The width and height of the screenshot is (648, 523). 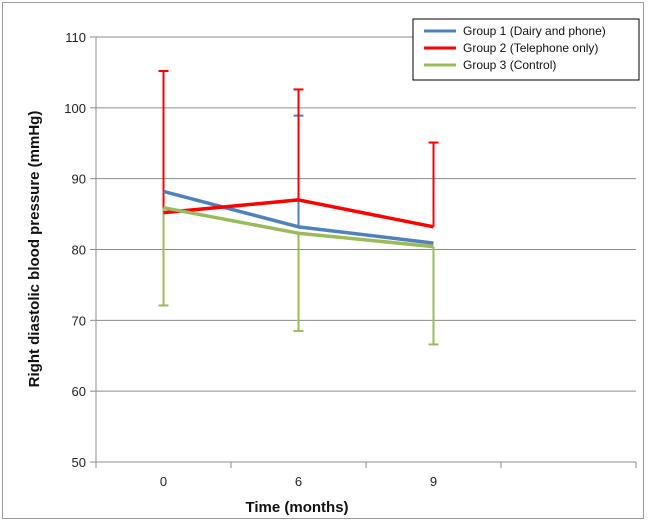 What do you see at coordinates (534, 31) in the screenshot?
I see `legend-label-1: Group 1 (Dairy and phone)` at bounding box center [534, 31].